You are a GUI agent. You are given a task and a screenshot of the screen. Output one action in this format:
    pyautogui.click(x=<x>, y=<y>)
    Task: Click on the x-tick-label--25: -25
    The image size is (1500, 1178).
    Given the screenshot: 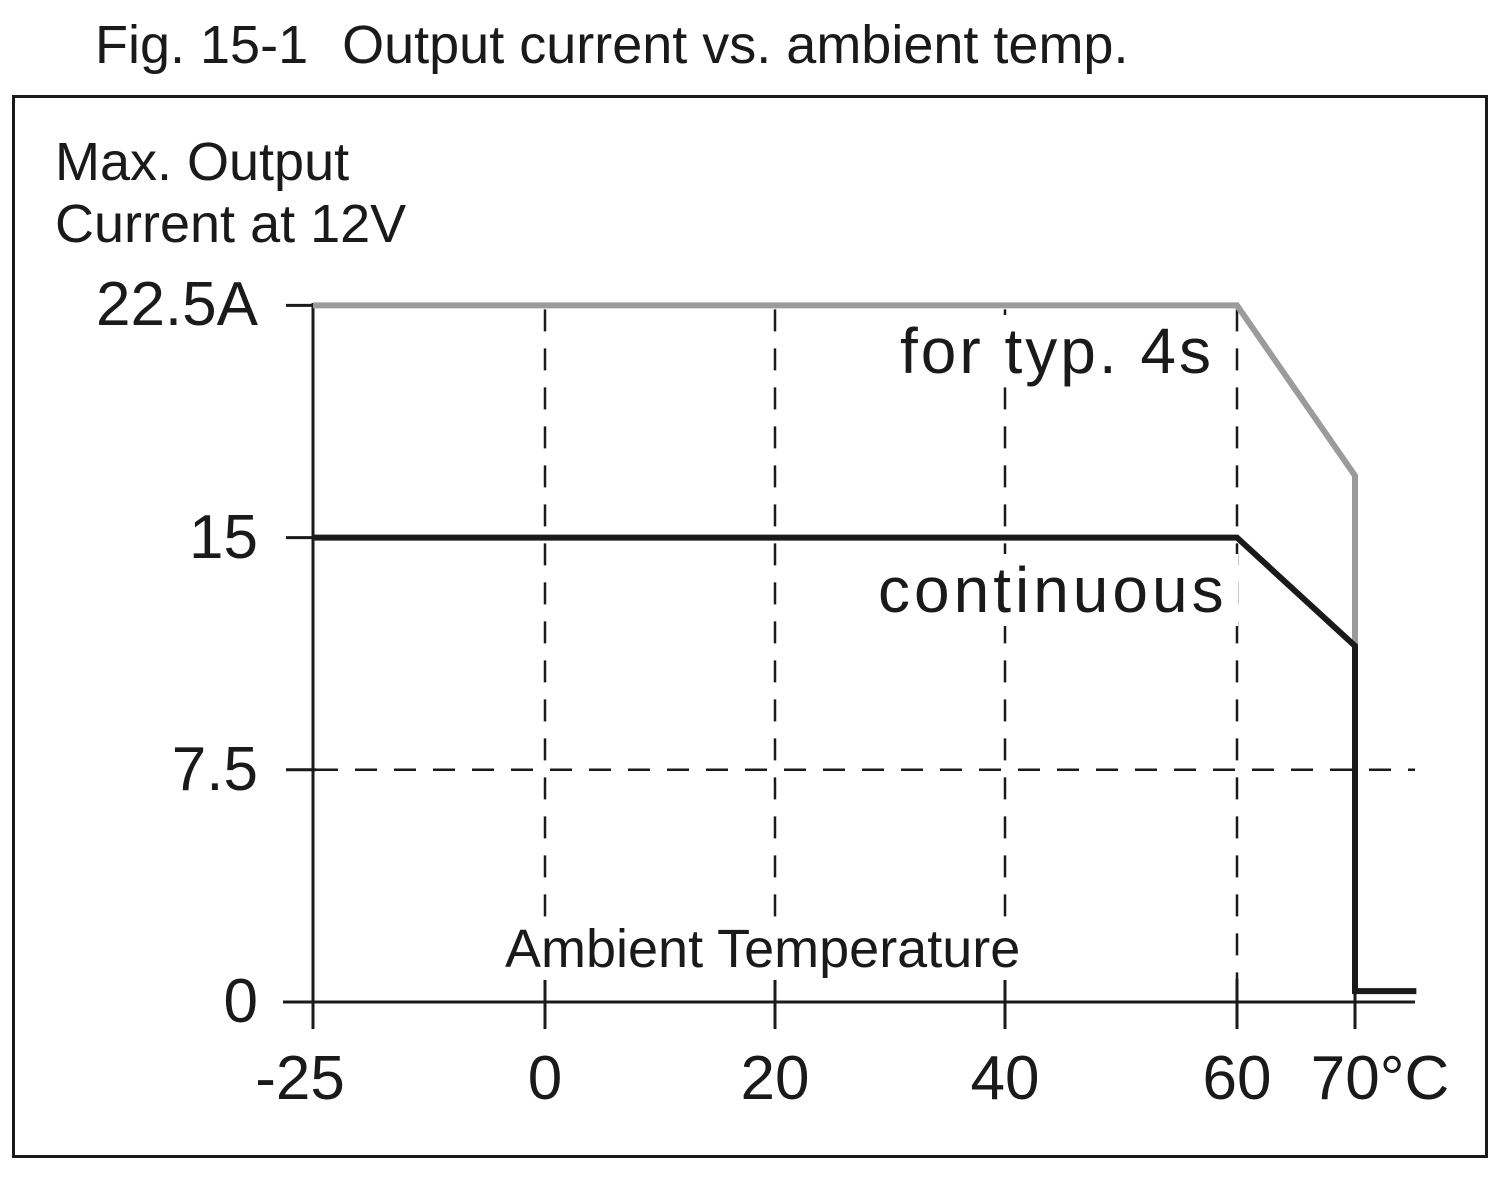 What is the action you would take?
    pyautogui.click(x=300, y=1078)
    